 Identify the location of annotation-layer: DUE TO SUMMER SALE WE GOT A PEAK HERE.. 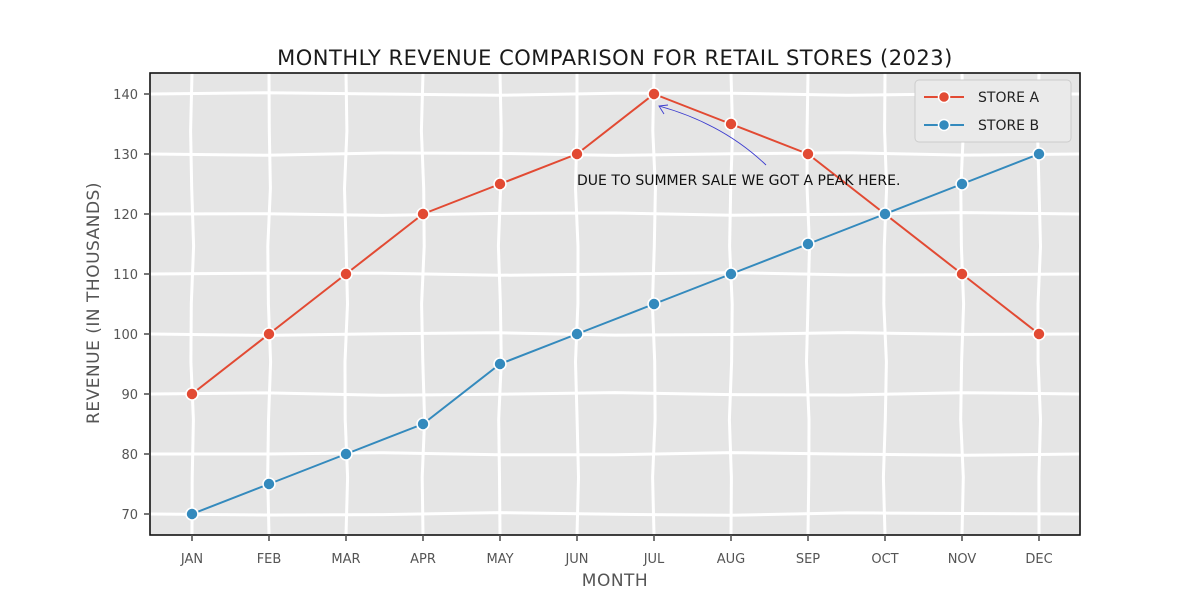
(738, 146).